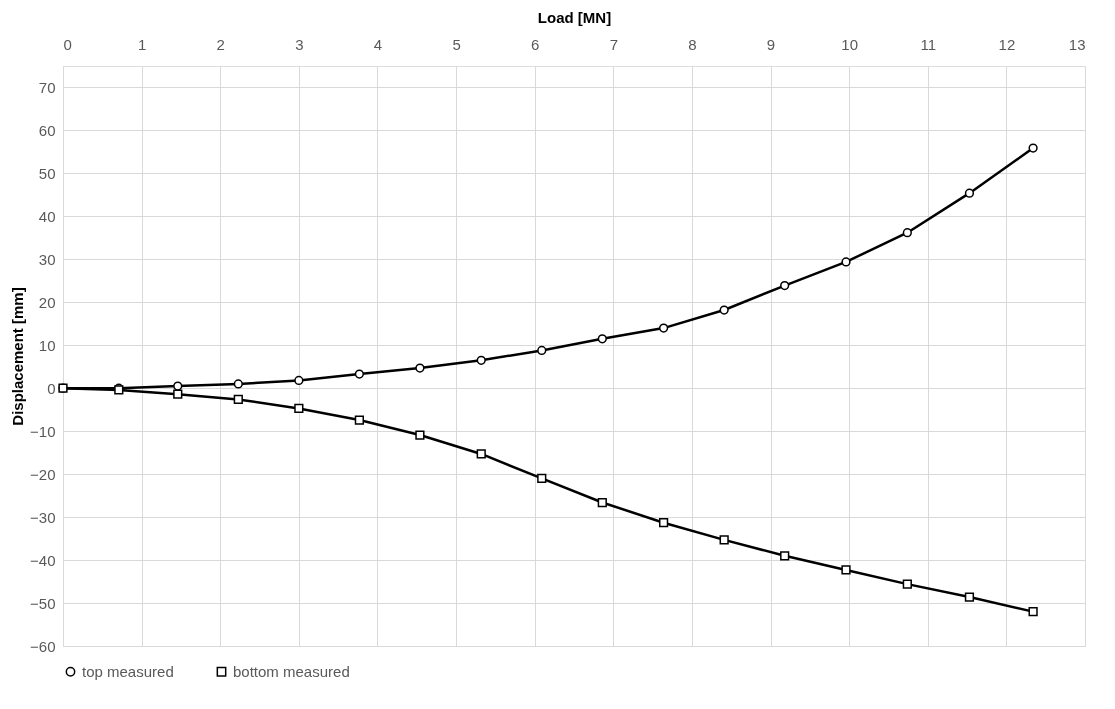  I want to click on y-tick-label: 30, so click(47, 259).